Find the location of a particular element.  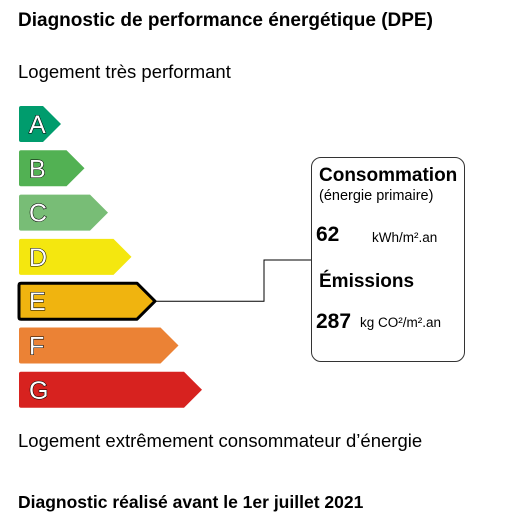

energy-class-c: C is located at coordinates (63, 212).